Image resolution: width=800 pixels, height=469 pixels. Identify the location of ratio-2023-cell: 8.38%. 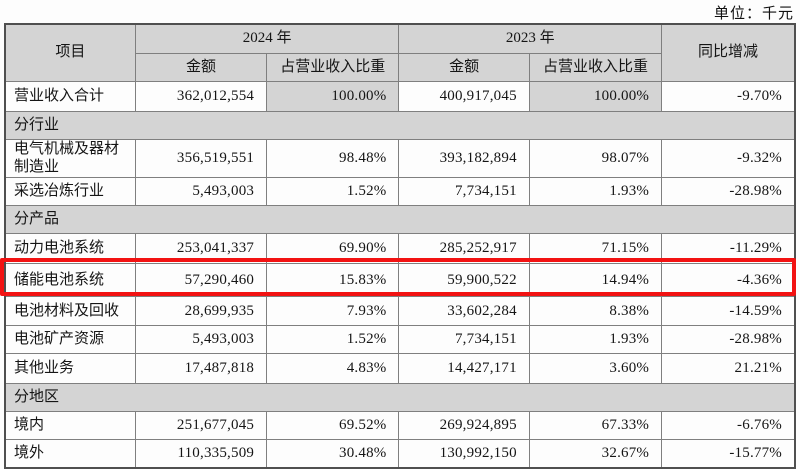
(595, 311).